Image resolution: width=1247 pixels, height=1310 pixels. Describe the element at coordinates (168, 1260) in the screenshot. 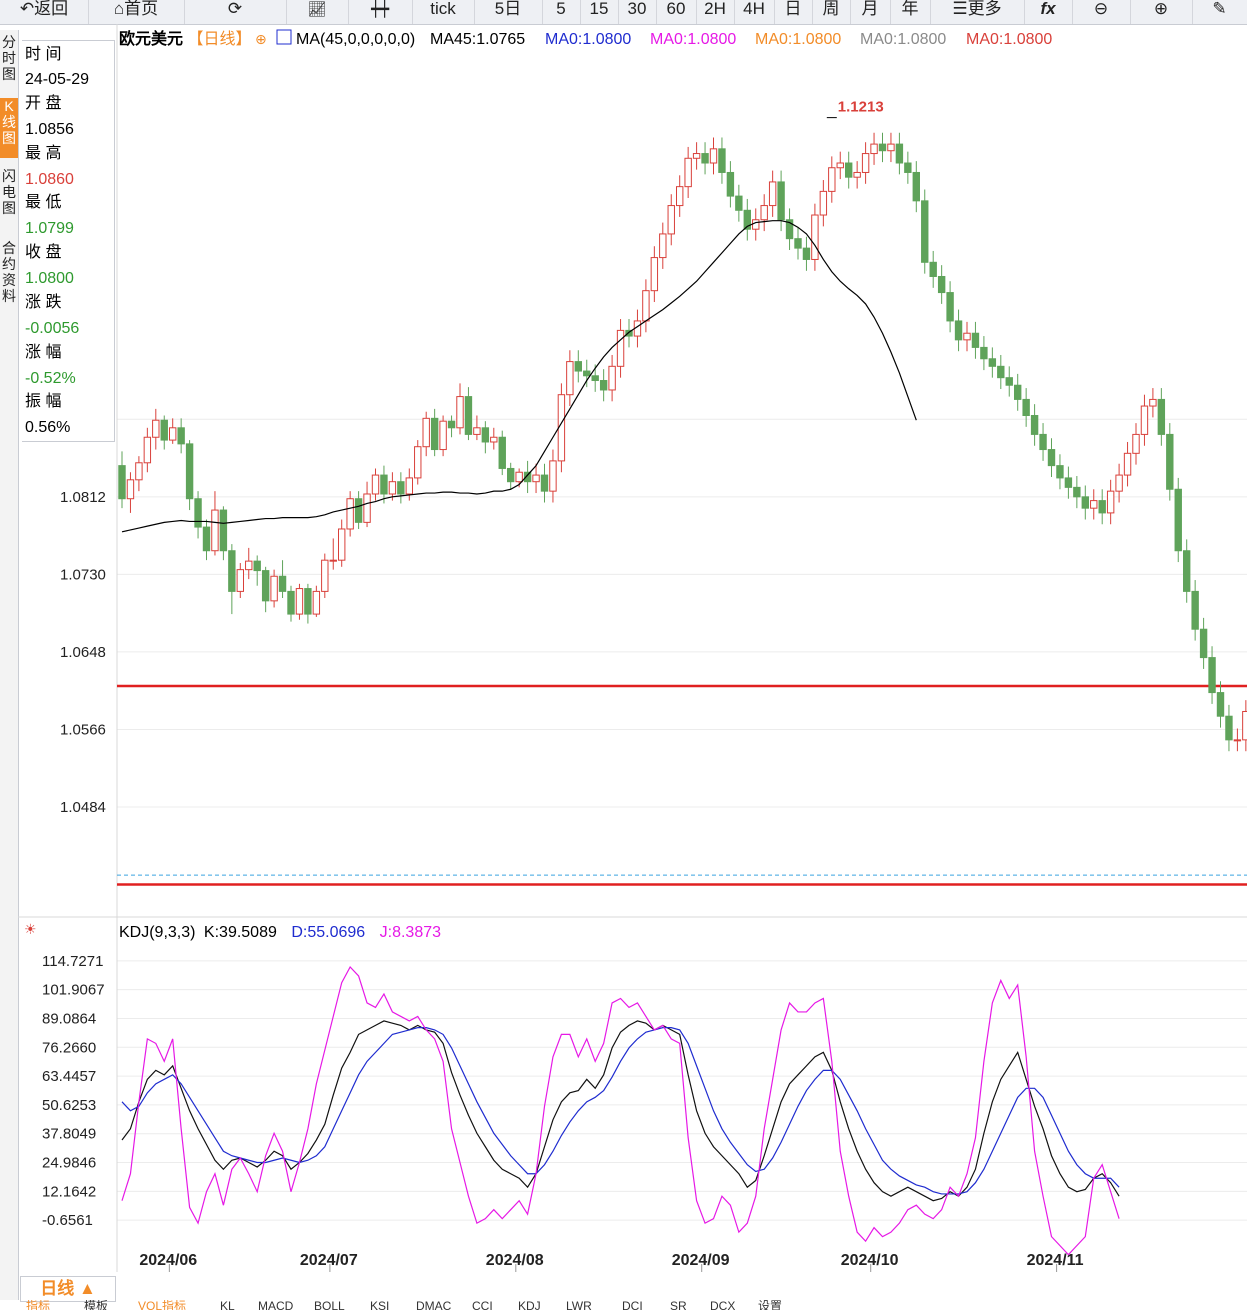

I see `date-label: 2024/06` at that location.